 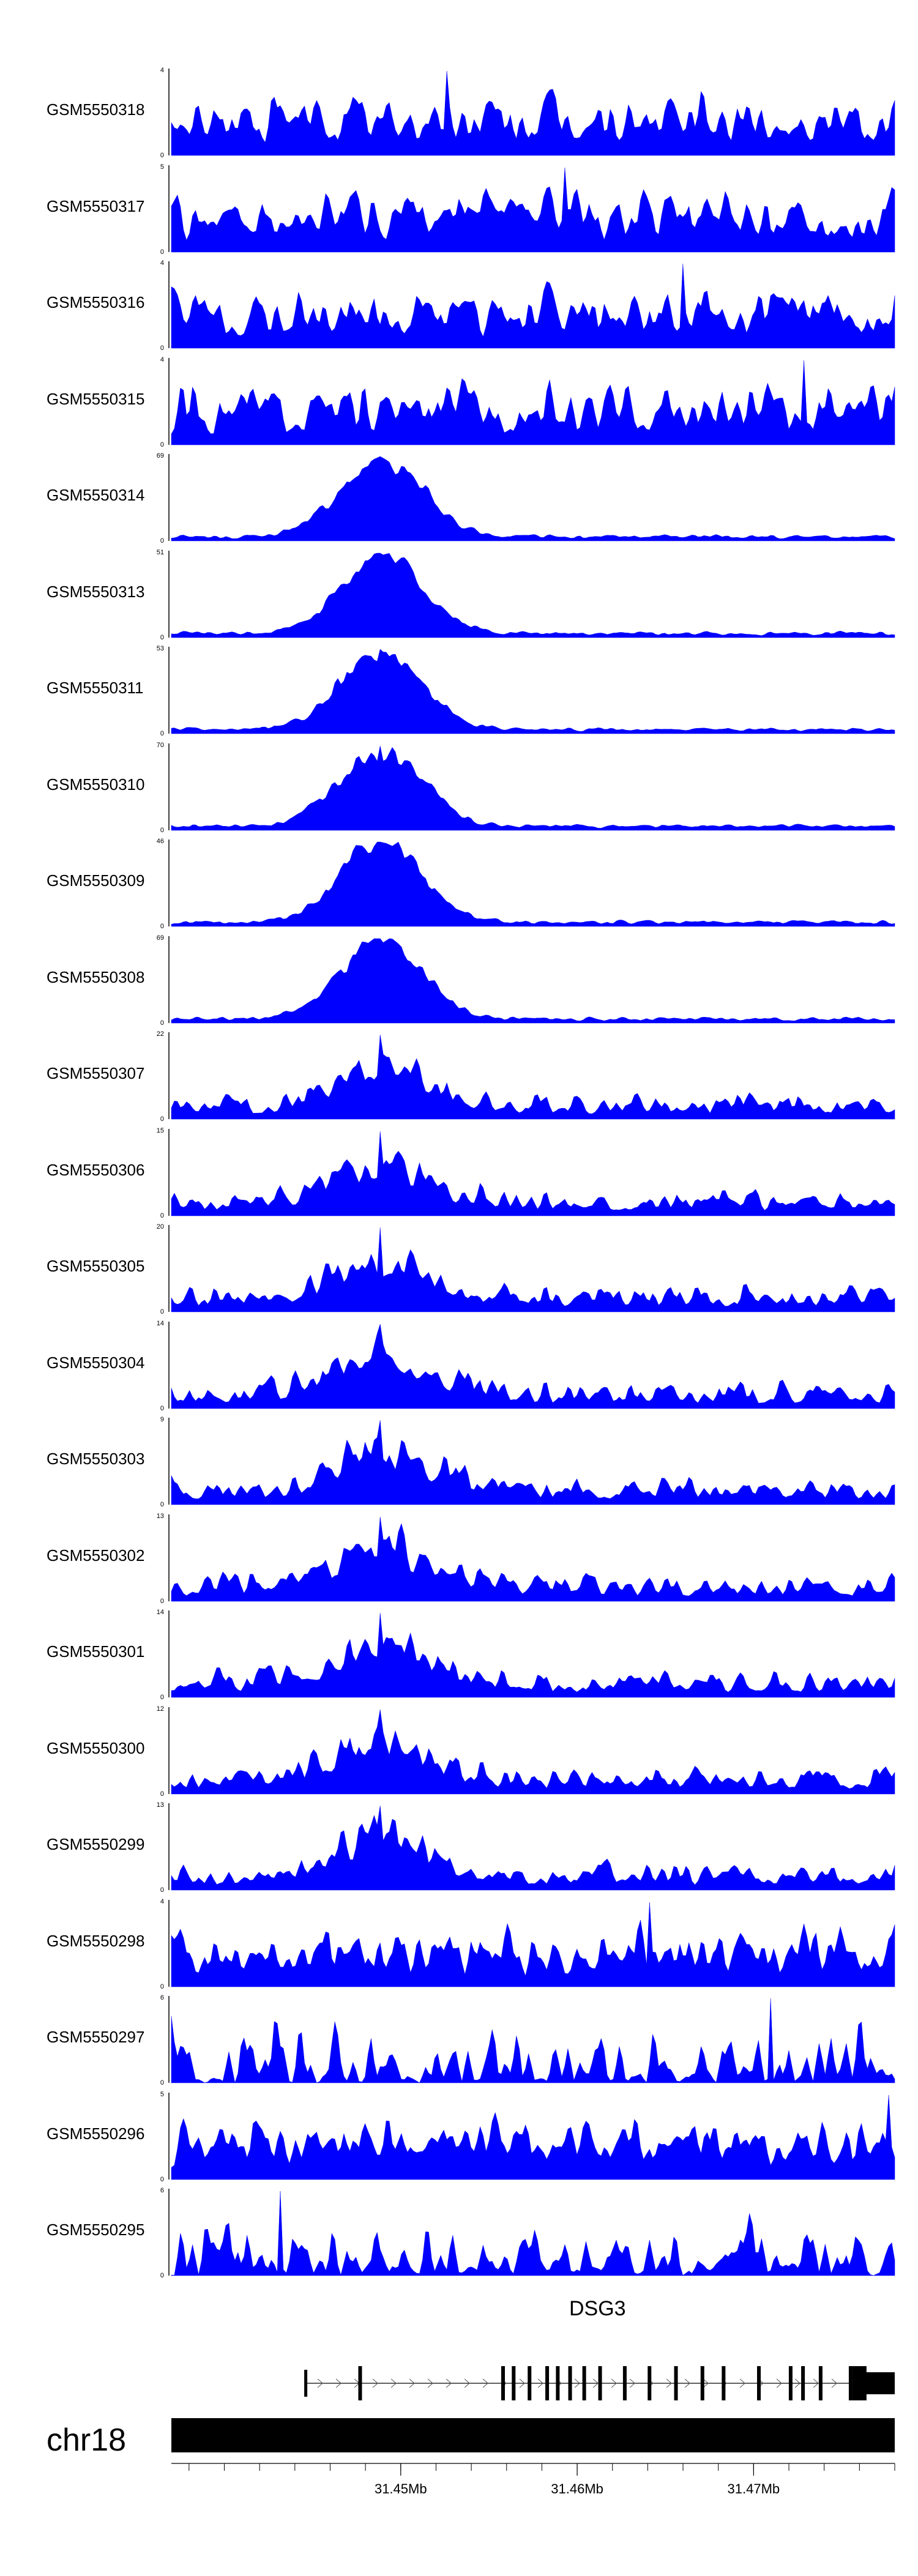 I want to click on coverage-track: GSM5550308 69 0, so click(x=459, y=981).